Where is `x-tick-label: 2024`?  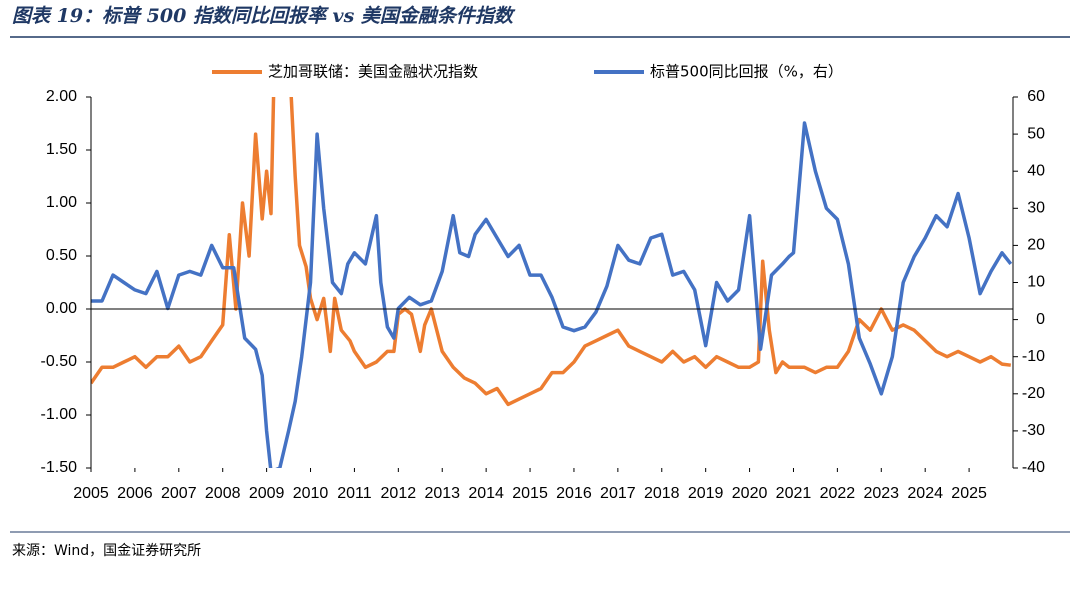 x-tick-label: 2024 is located at coordinates (925, 493).